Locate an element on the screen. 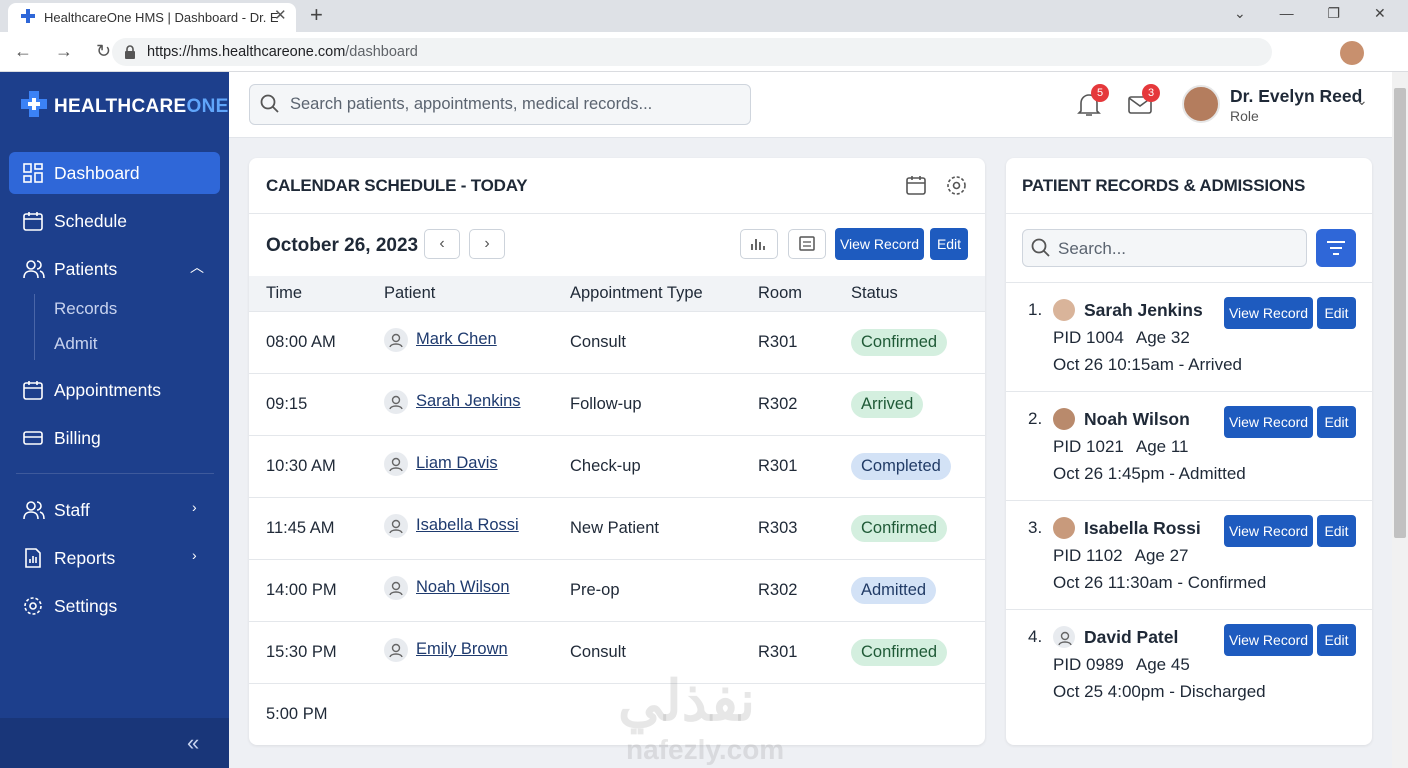  type-cell: Check-up is located at coordinates (647, 465).